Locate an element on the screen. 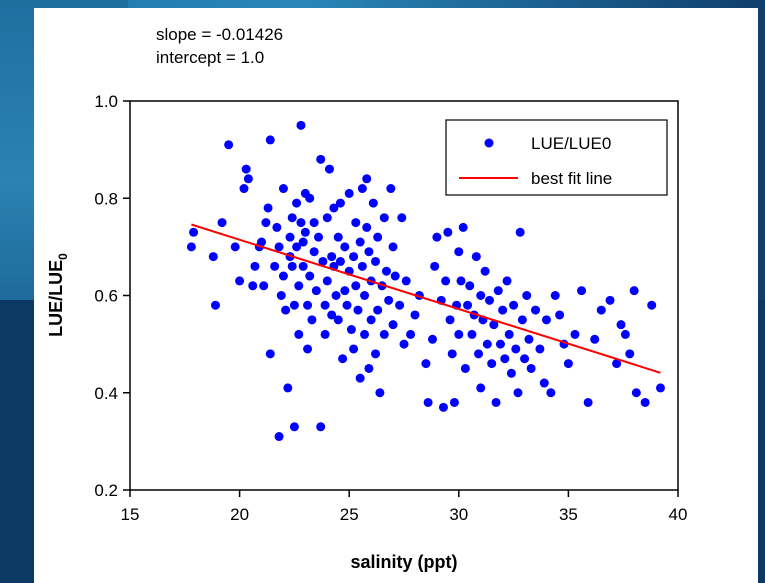 This screenshot has height=583, width=765. legend-box is located at coordinates (556, 157).